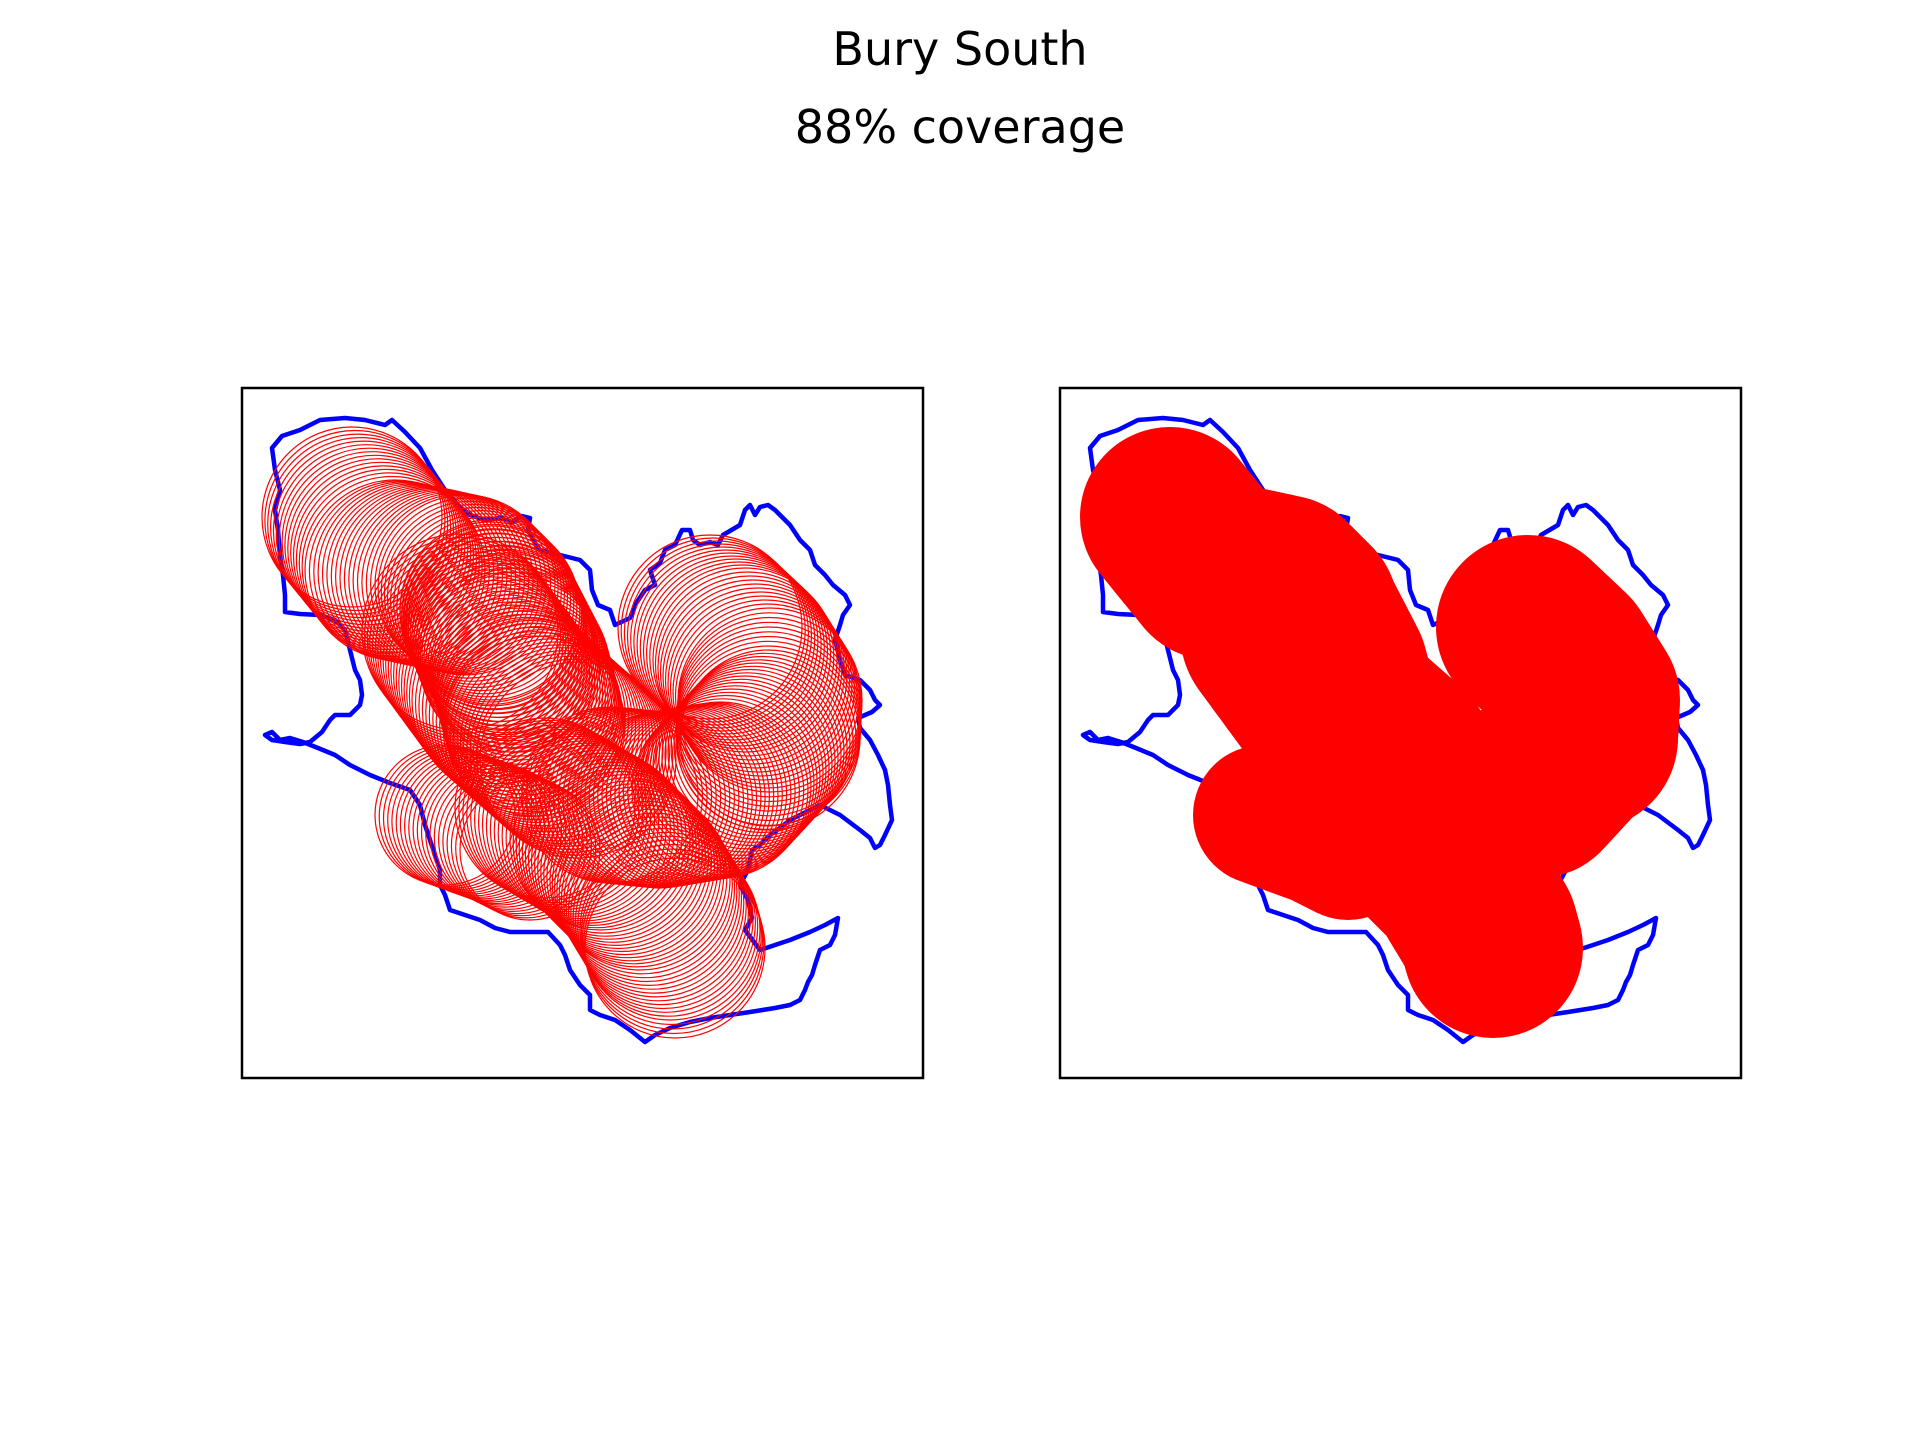 This screenshot has width=1920, height=1440. I want to click on coverage-circles-filled, so click(1380, 732).